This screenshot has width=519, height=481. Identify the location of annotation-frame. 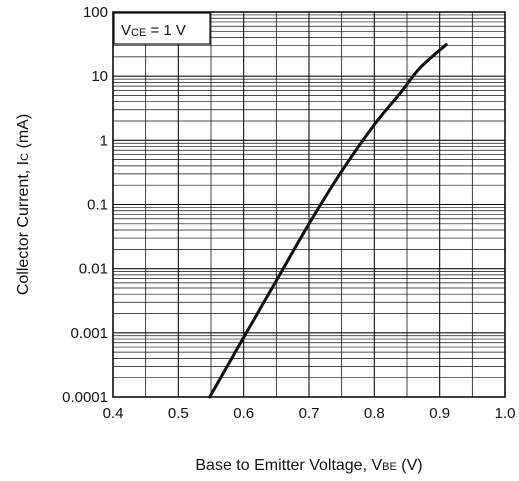
(162, 28).